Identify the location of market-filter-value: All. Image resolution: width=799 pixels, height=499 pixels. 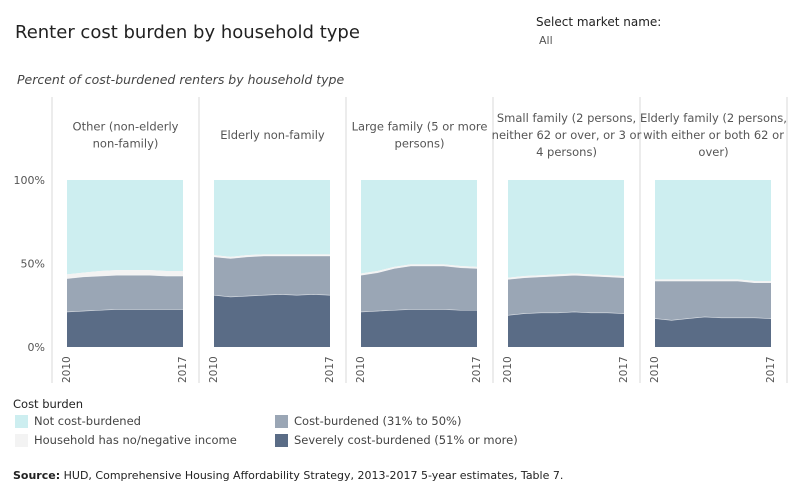
(546, 40).